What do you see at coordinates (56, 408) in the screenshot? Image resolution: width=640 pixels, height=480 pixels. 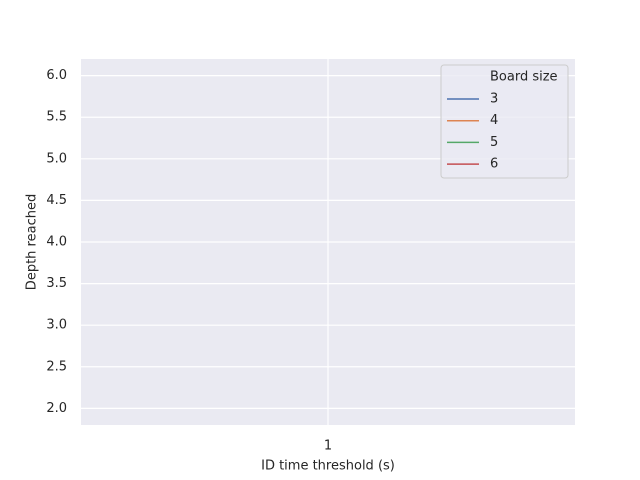 I see `y-tick-label: 2.0` at bounding box center [56, 408].